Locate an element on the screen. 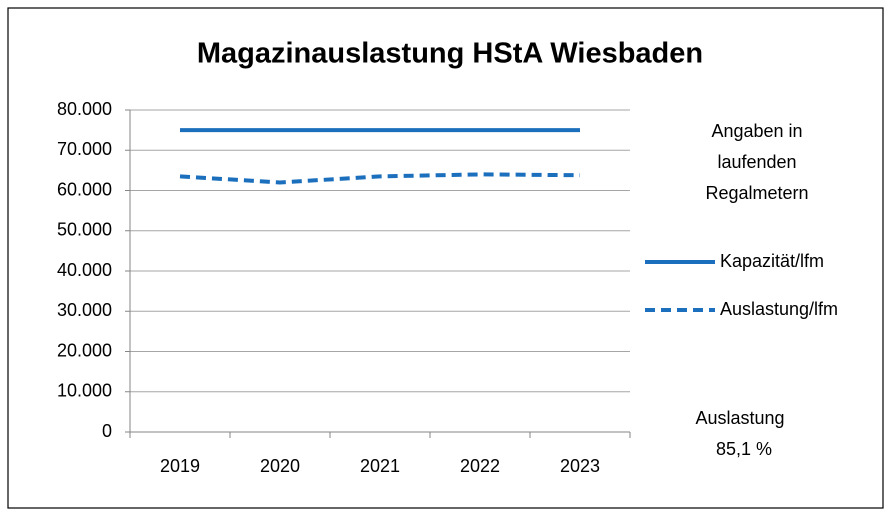  x-tick-label: 2019 is located at coordinates (180, 466).